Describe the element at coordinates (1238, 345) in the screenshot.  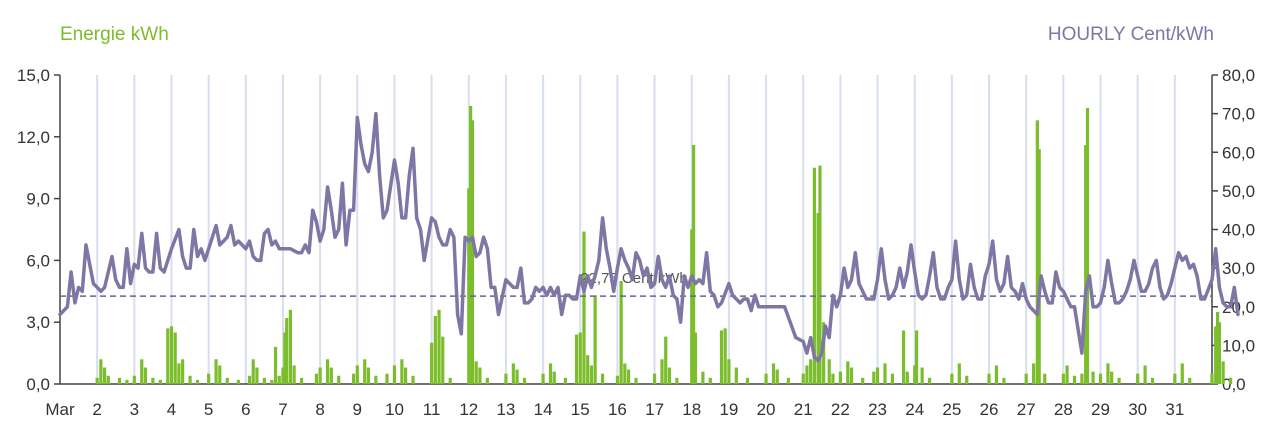
I see `right-axis-tick-label: 10,0` at that location.